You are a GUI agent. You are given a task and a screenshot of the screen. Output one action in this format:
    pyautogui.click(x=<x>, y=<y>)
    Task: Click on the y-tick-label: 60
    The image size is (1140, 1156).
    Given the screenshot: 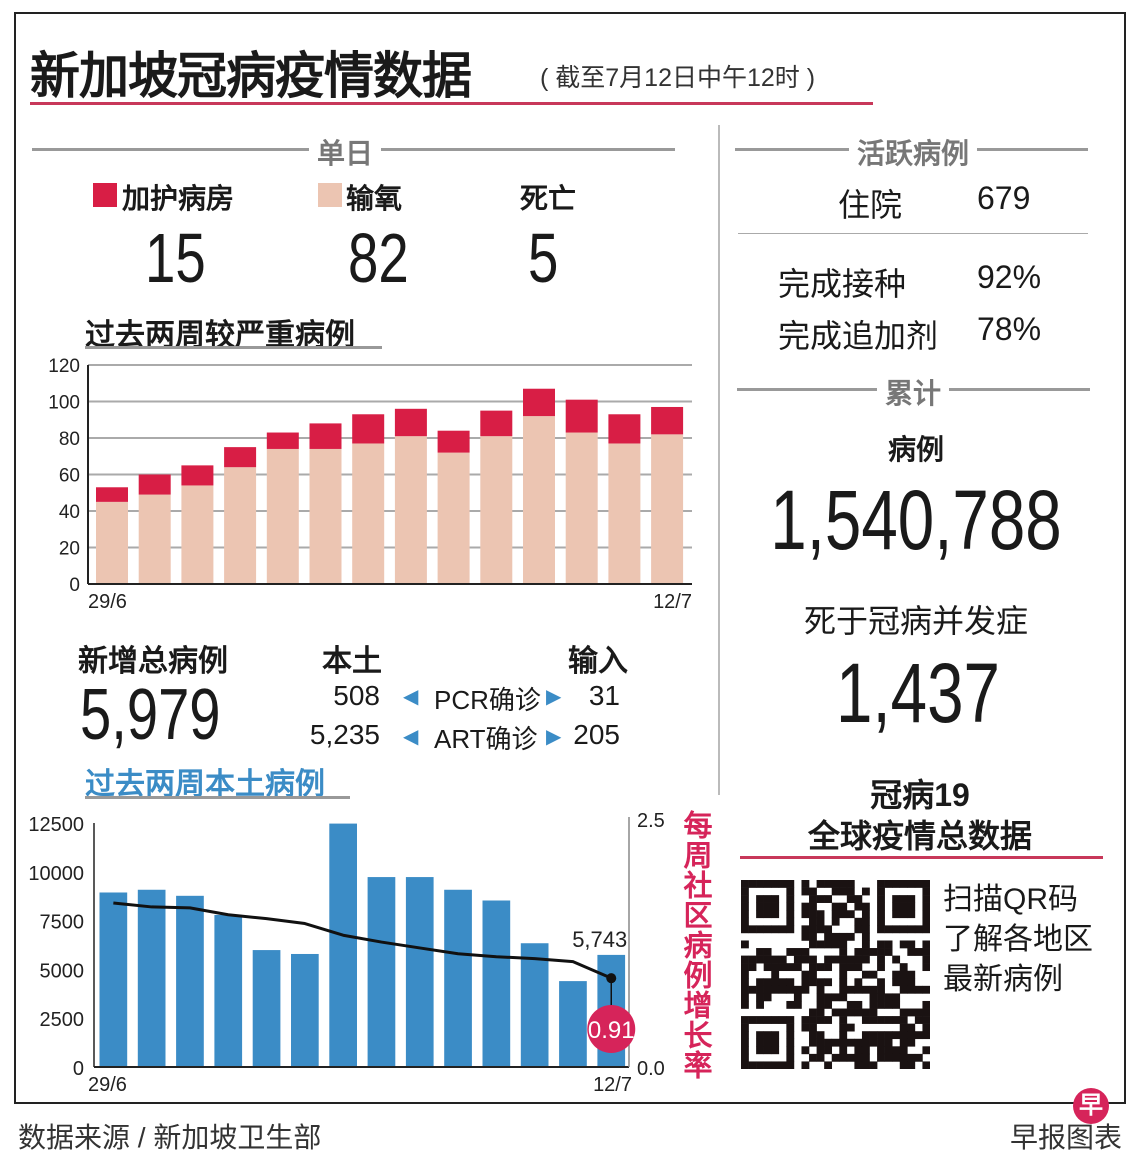 What is the action you would take?
    pyautogui.click(x=69, y=476)
    